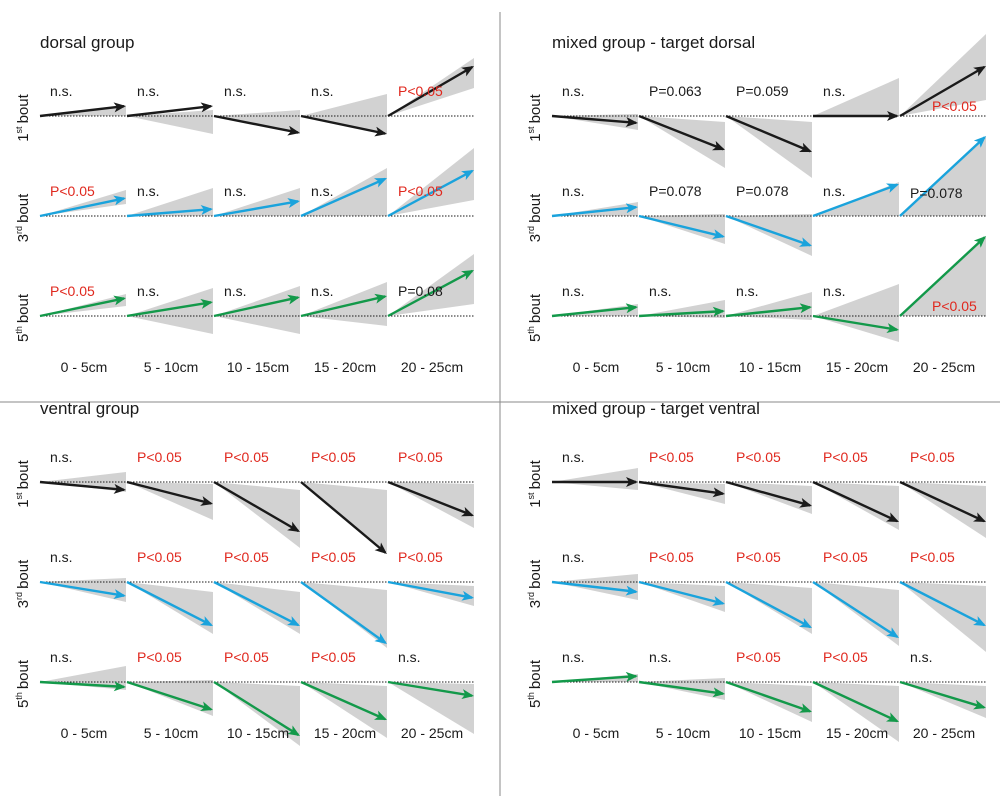  Describe the element at coordinates (769, 130) in the screenshot. I see `effect-cell: P=0.059` at that location.